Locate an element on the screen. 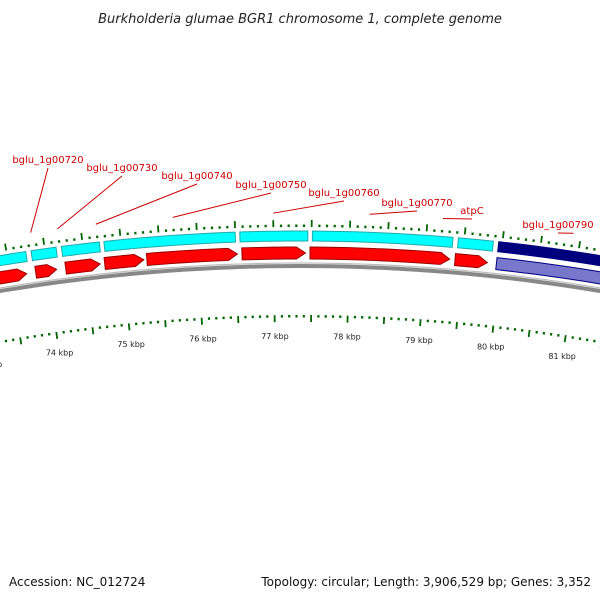 This screenshot has width=600, height=600. navy-feature is located at coordinates (548, 254).